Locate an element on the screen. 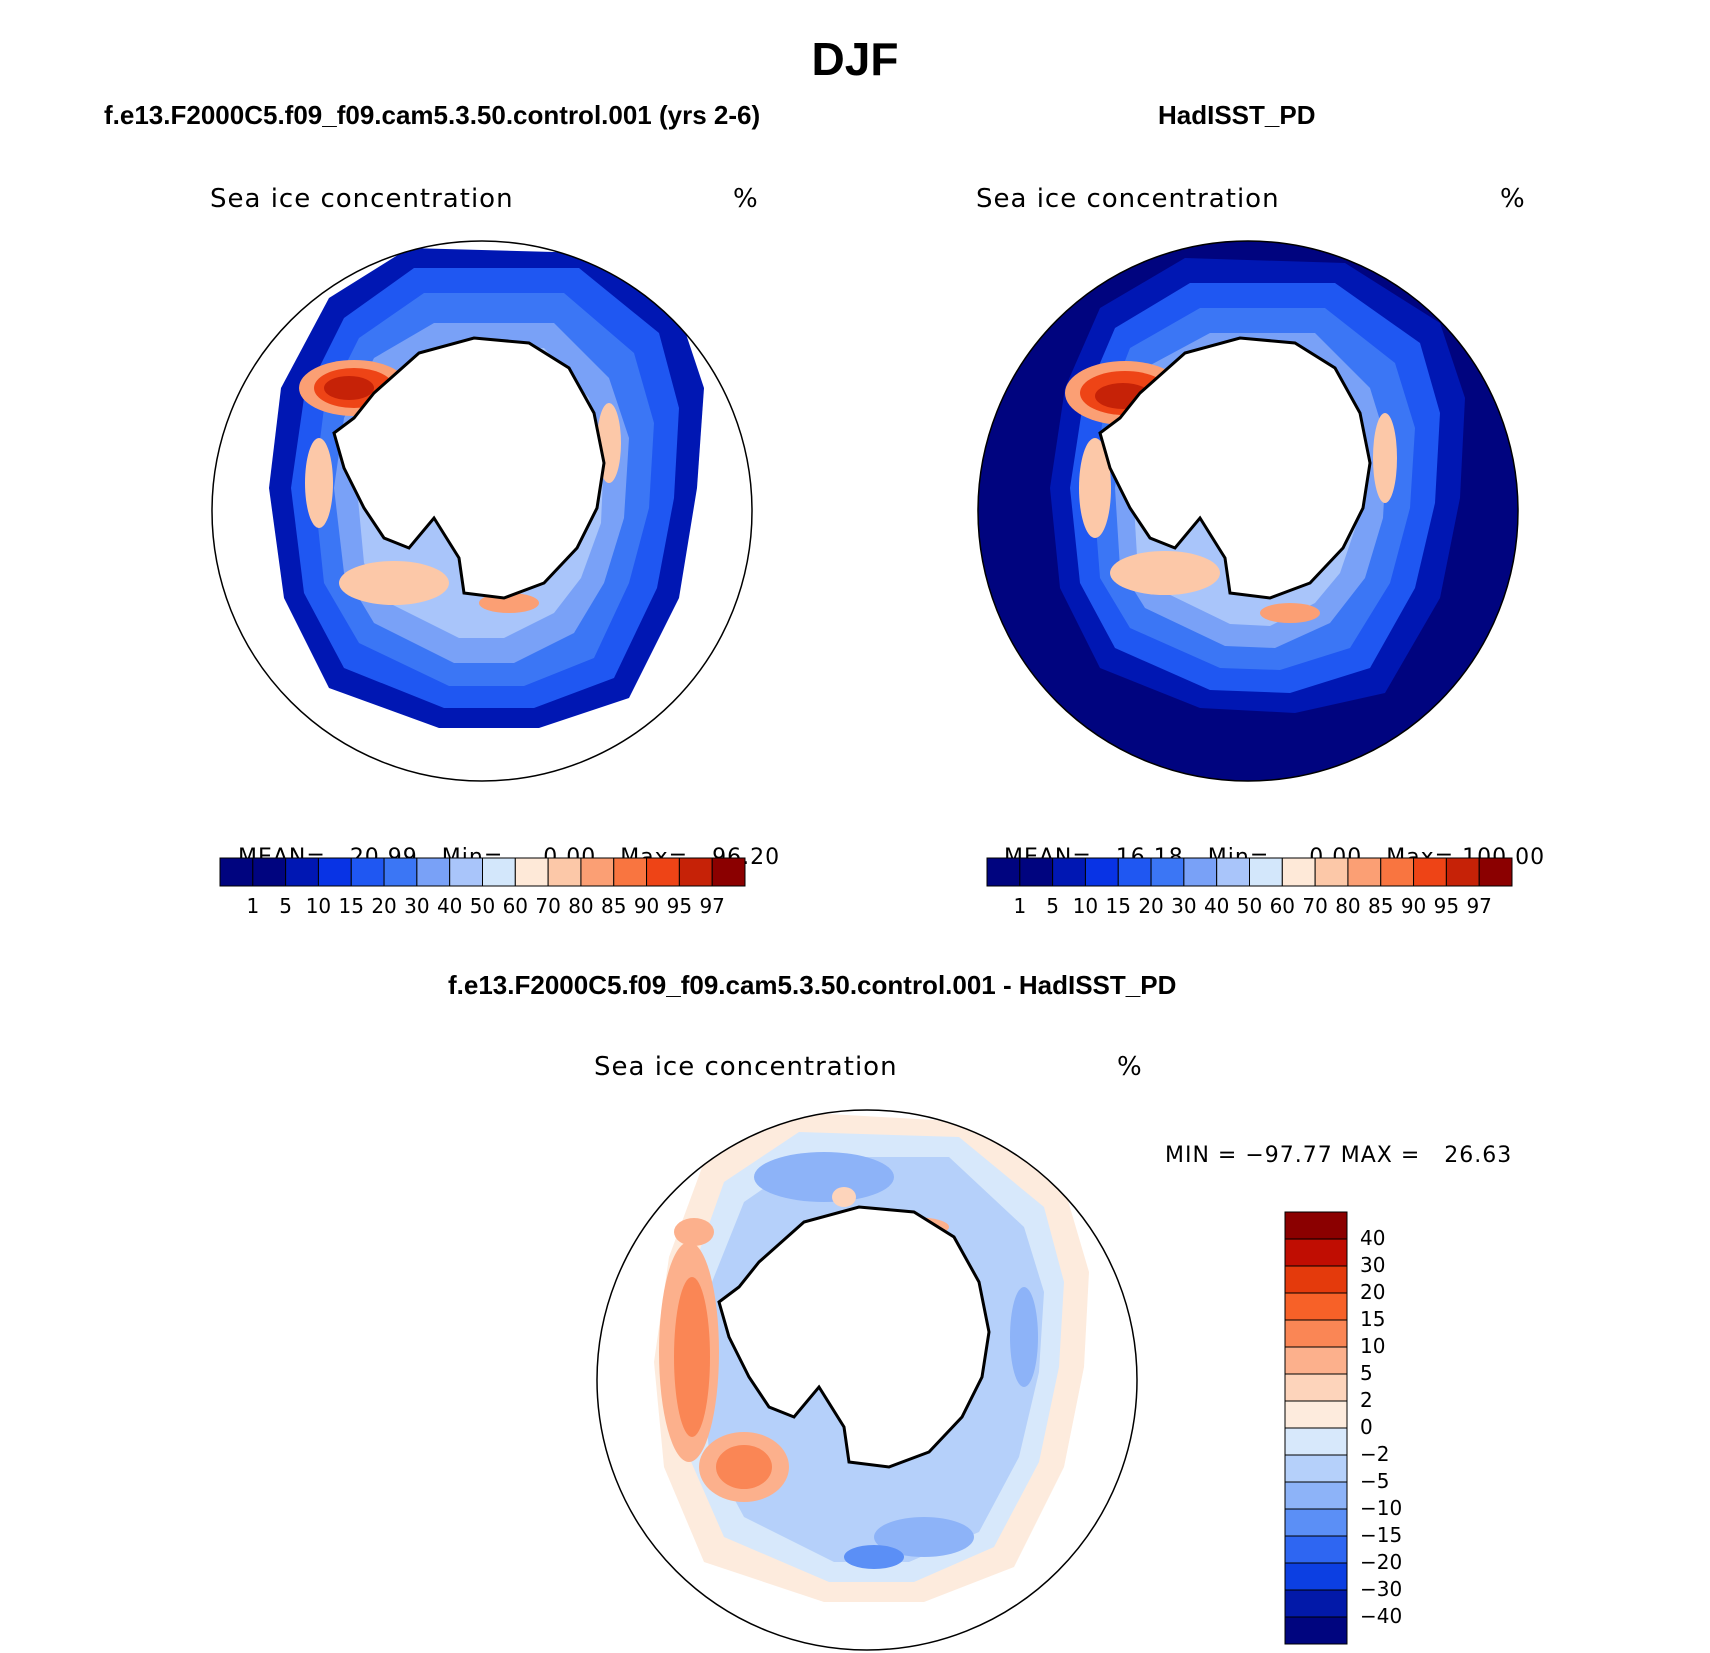 The width and height of the screenshot is (1710, 1653). panel-1-variable-label: Sea ice concentration is located at coordinates (362, 199).